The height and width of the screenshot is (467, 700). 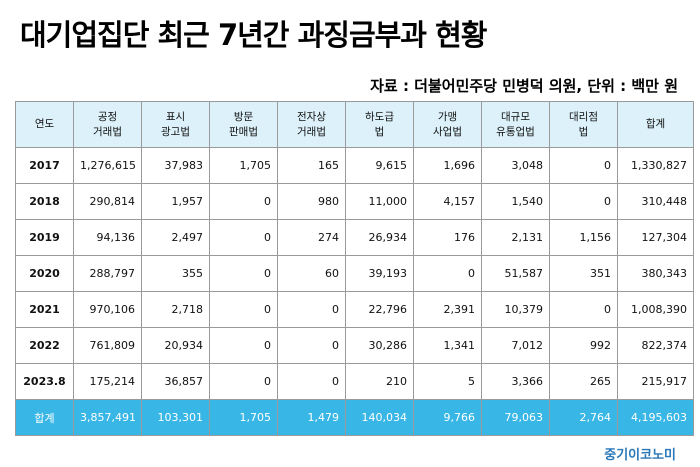 What do you see at coordinates (44, 237) in the screenshot?
I see `year-cell: 2019` at bounding box center [44, 237].